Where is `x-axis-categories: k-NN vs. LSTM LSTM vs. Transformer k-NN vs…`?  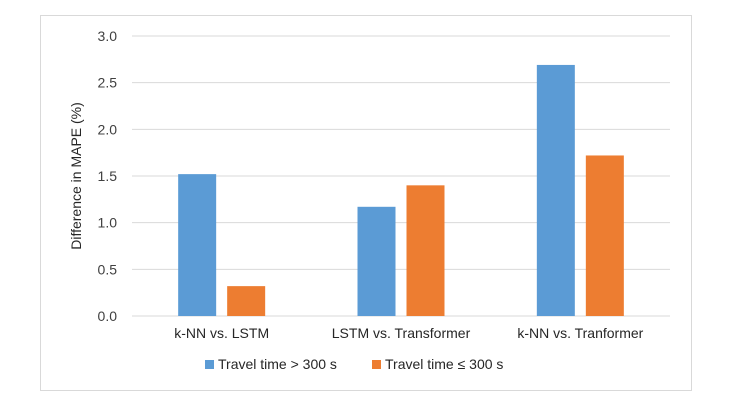
x-axis-categories: k-NN vs. LSTM LSTM vs. Transformer k-NN vs… is located at coordinates (408, 333).